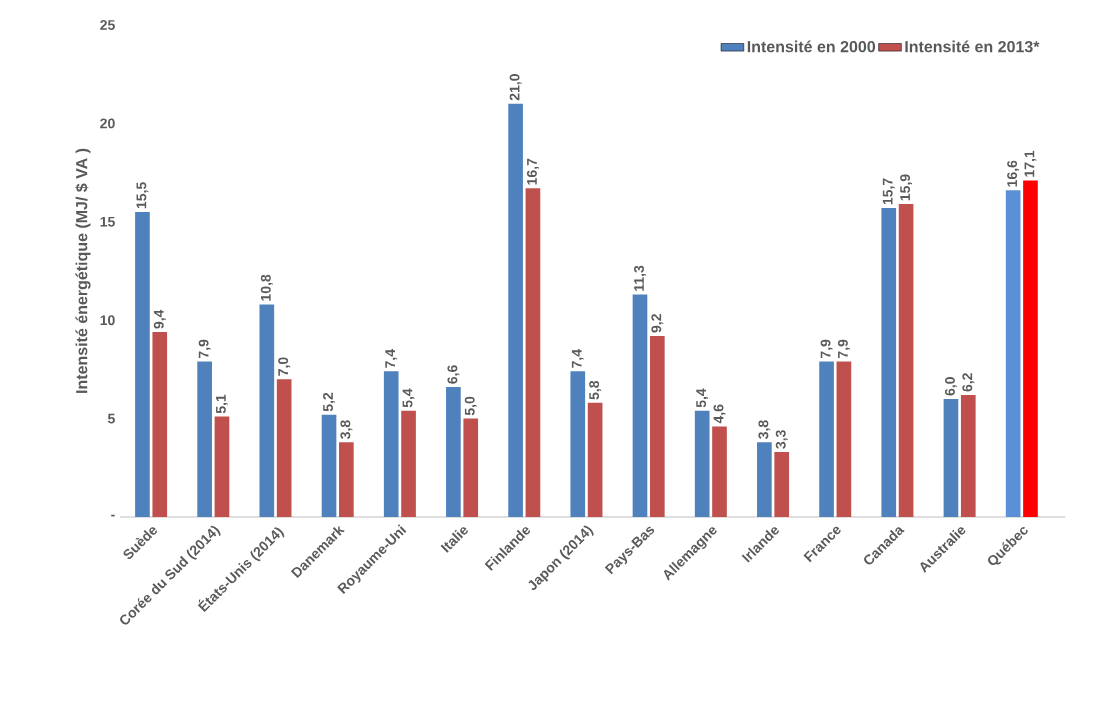 The height and width of the screenshot is (705, 1120). Describe the element at coordinates (1030, 163) in the screenshot. I see `data-label: 17,1` at that location.